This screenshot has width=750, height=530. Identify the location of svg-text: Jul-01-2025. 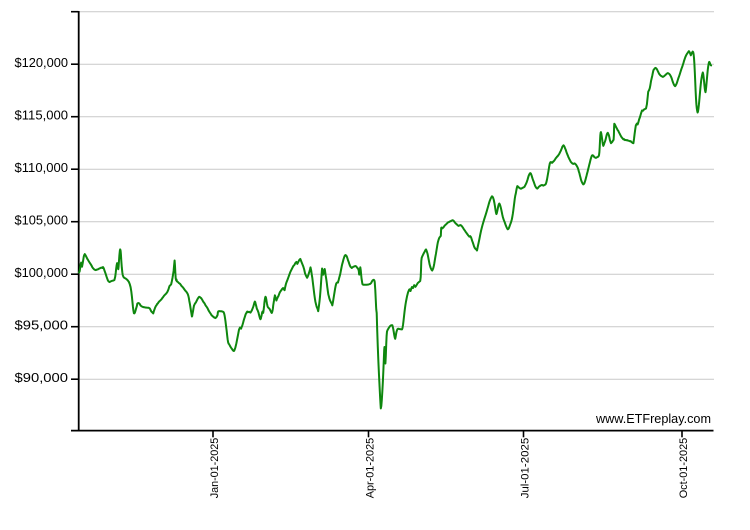
(525, 468).